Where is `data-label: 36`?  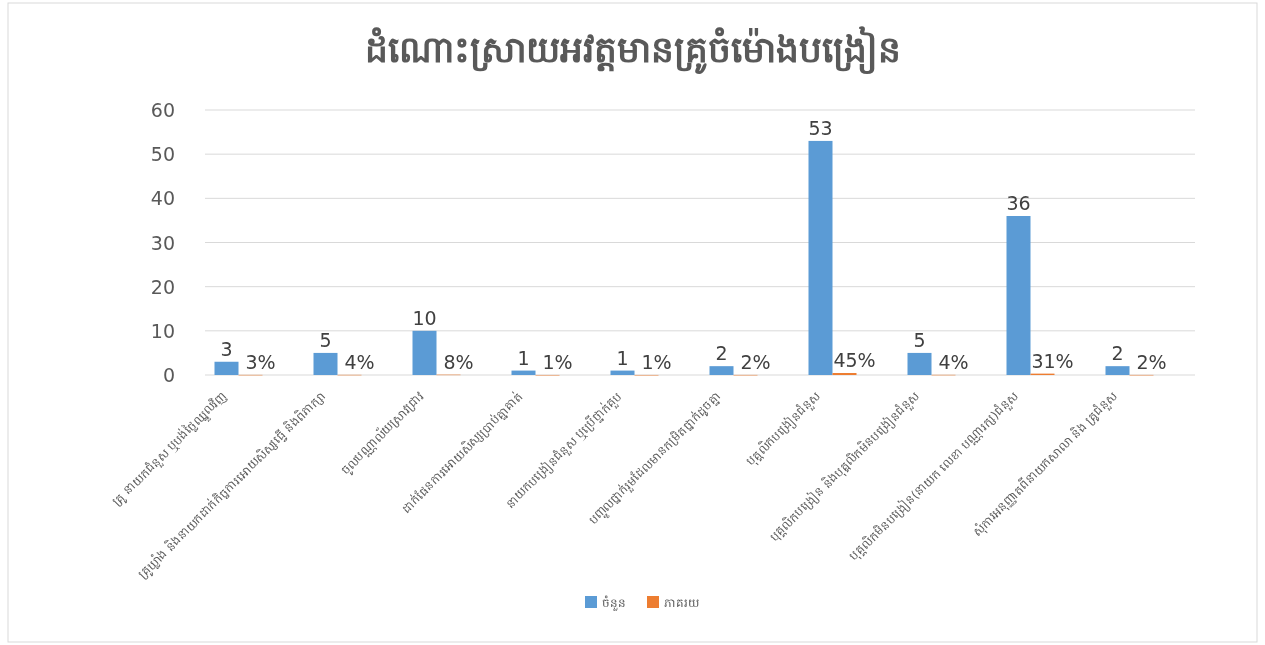 data-label: 36 is located at coordinates (1018, 203).